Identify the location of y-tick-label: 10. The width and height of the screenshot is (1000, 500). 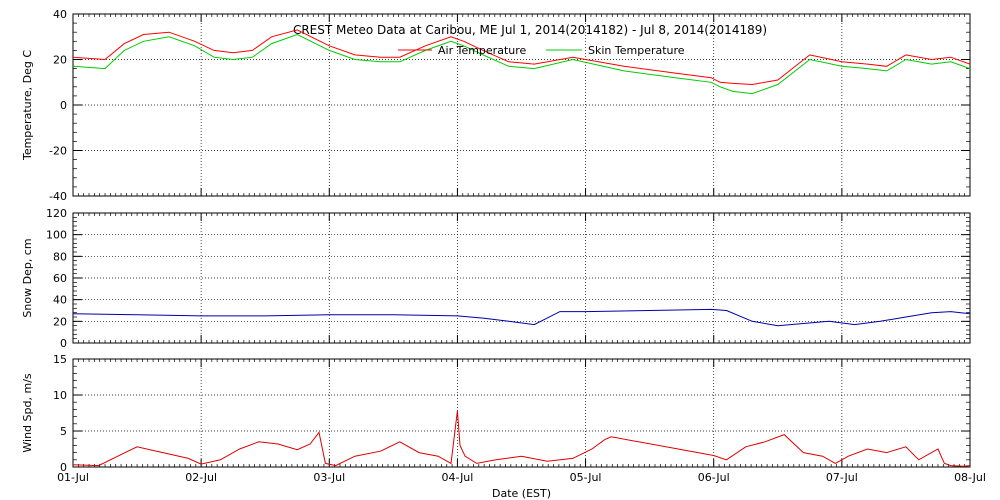
(60, 395).